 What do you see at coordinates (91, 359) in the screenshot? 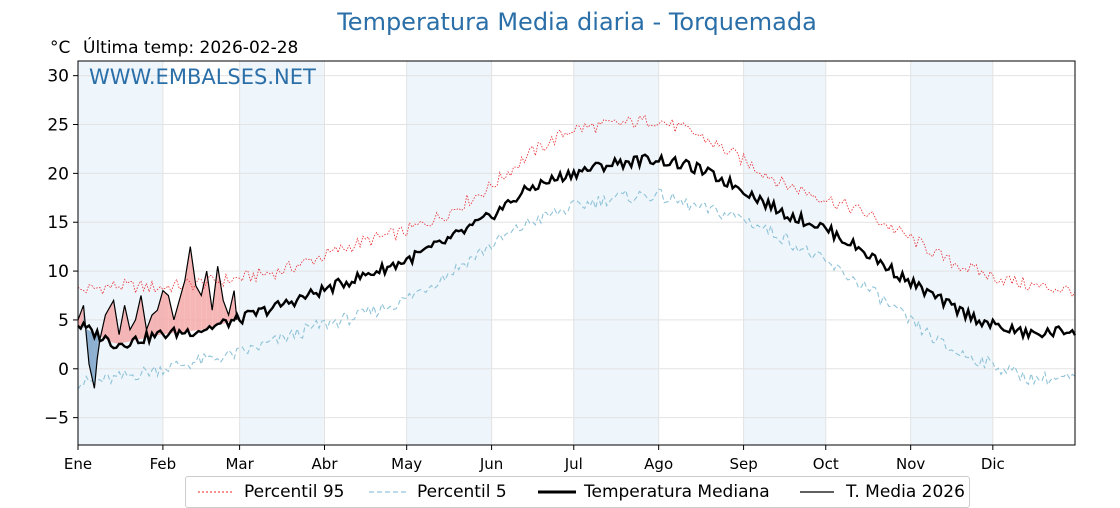
I see `anomaly-fill-below` at bounding box center [91, 359].